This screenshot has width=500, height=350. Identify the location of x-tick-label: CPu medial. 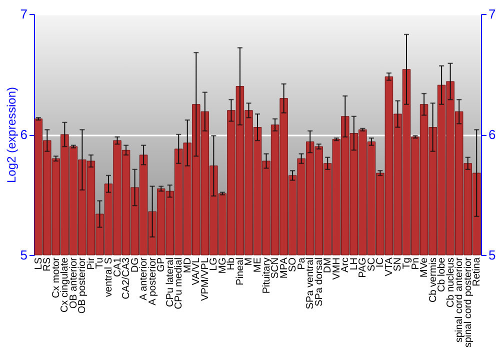
(179, 284).